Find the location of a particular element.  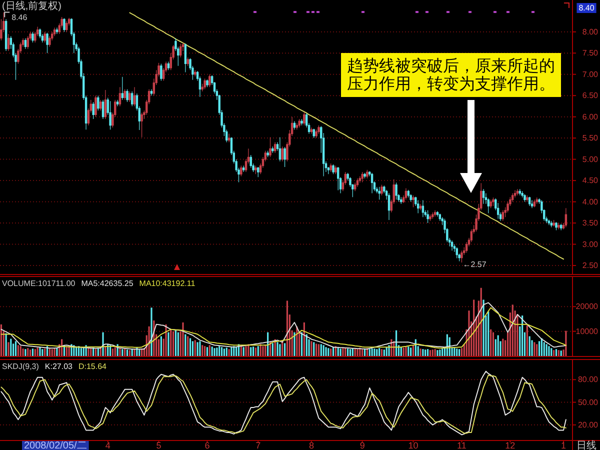

y-tick-label: 4.50 is located at coordinates (590, 181).